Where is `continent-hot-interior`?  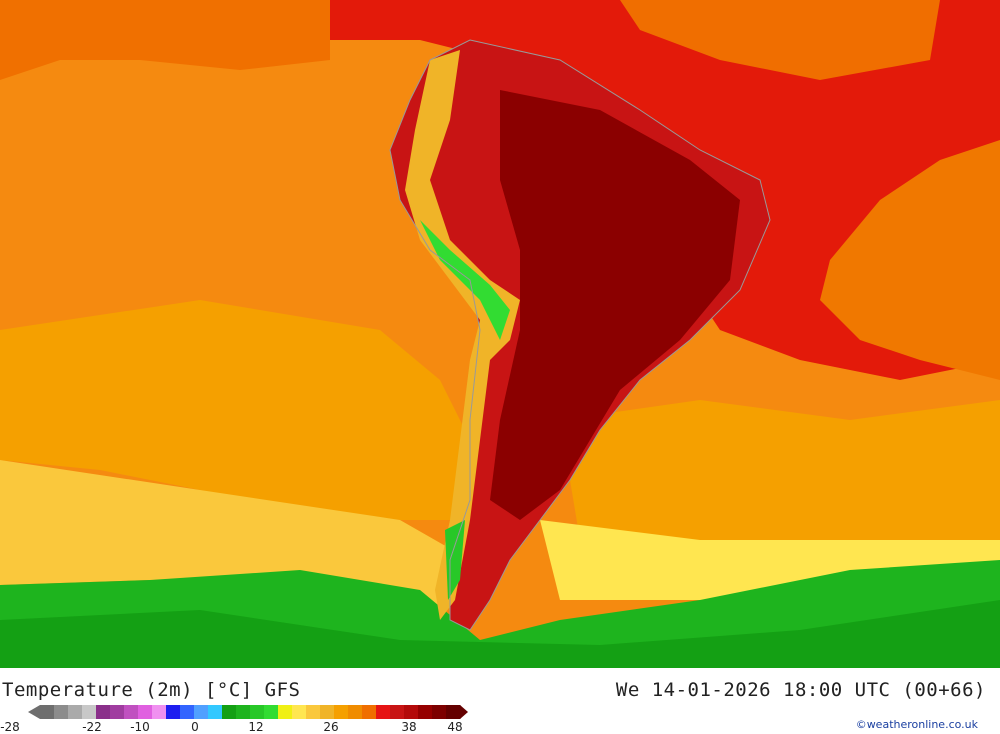 continent-hot-interior is located at coordinates (615, 305).